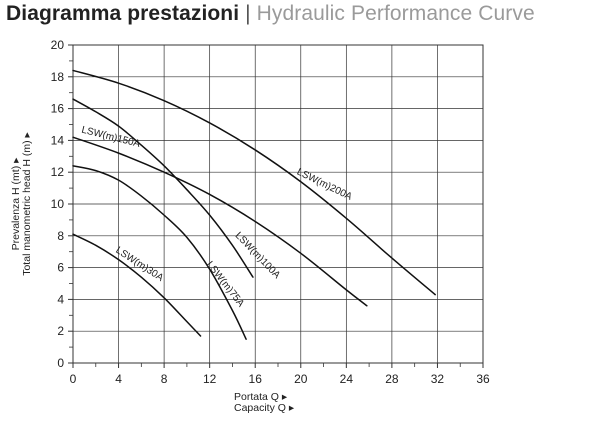 The height and width of the screenshot is (421, 600). I want to click on curve-label-lsw-m-30a: LSW(m)30A, so click(140, 264).